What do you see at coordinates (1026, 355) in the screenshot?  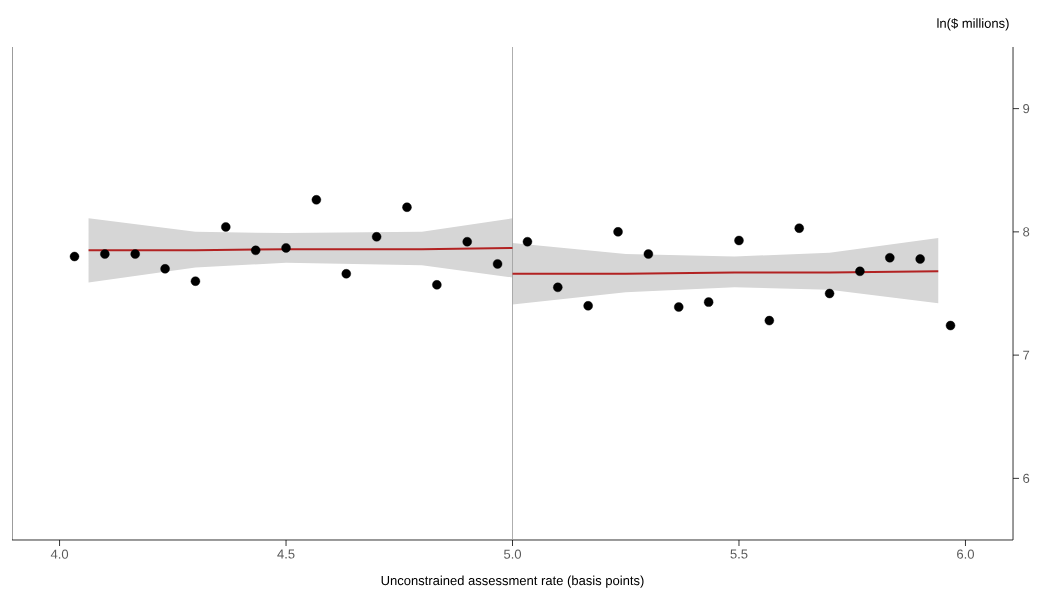 I see `y-tick-label: 7` at bounding box center [1026, 355].